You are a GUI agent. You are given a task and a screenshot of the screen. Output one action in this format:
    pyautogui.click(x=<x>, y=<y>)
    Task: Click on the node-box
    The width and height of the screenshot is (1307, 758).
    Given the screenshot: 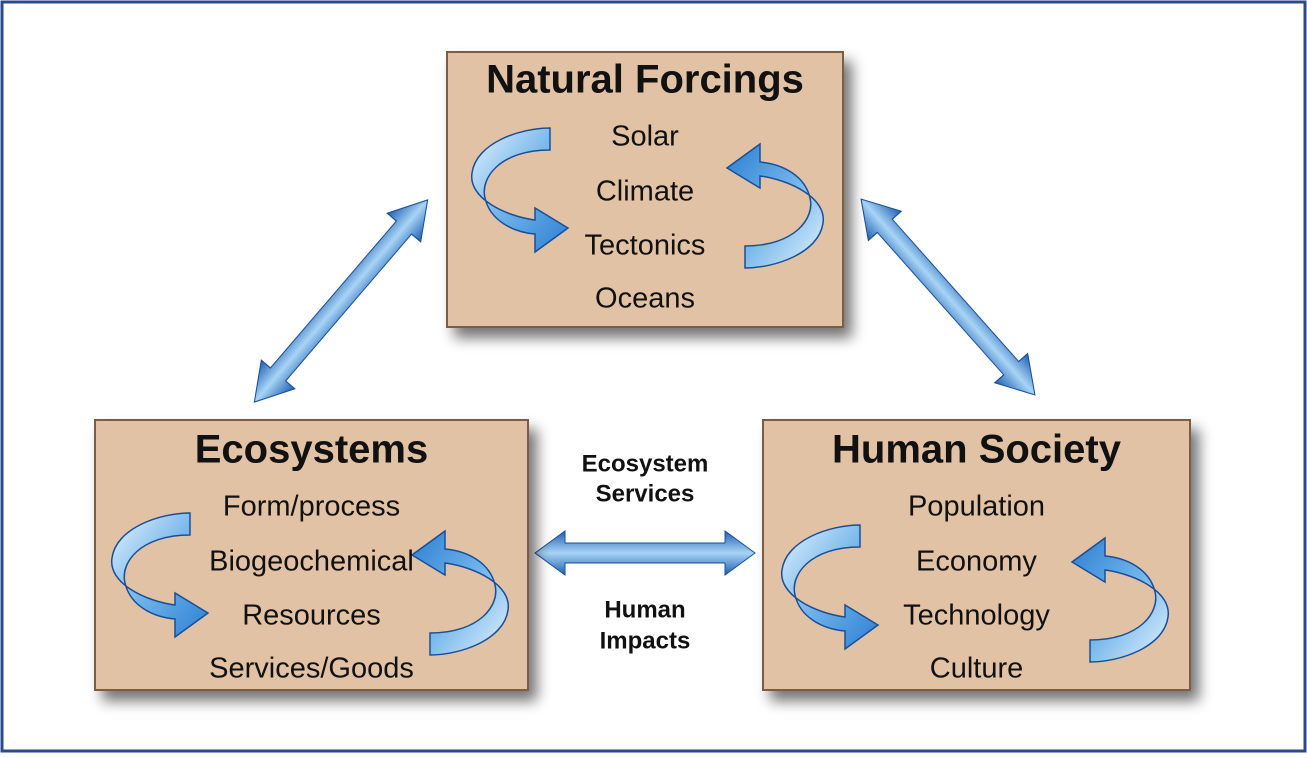 What is the action you would take?
    pyautogui.click(x=645, y=189)
    